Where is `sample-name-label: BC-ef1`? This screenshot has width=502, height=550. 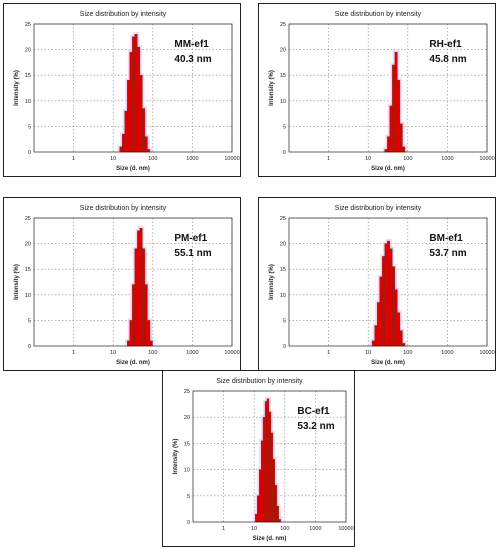 sample-name-label: BC-ef1 is located at coordinates (313, 411).